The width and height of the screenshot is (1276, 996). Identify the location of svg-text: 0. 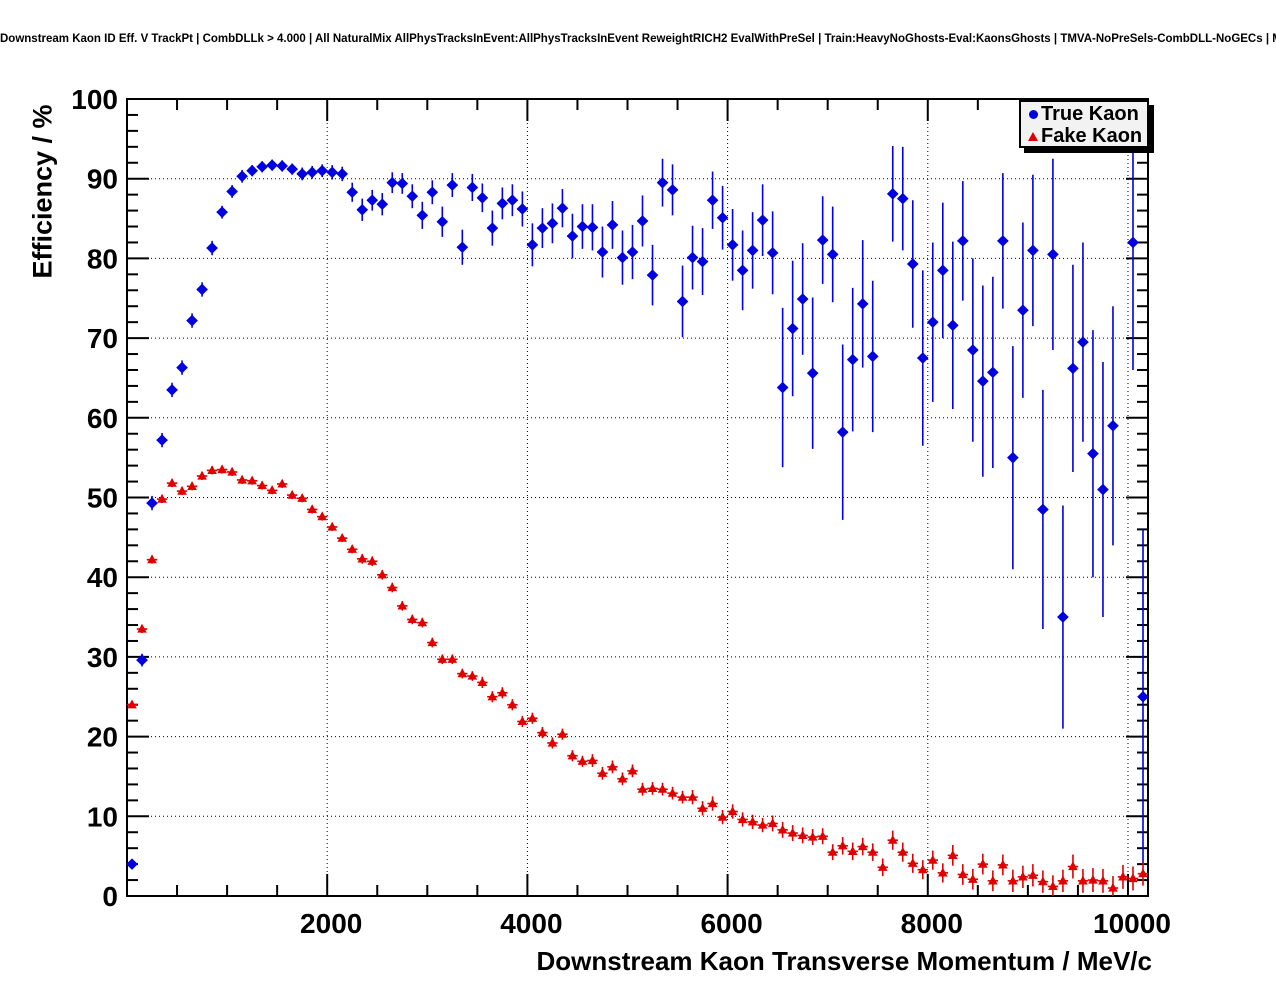
(110, 896).